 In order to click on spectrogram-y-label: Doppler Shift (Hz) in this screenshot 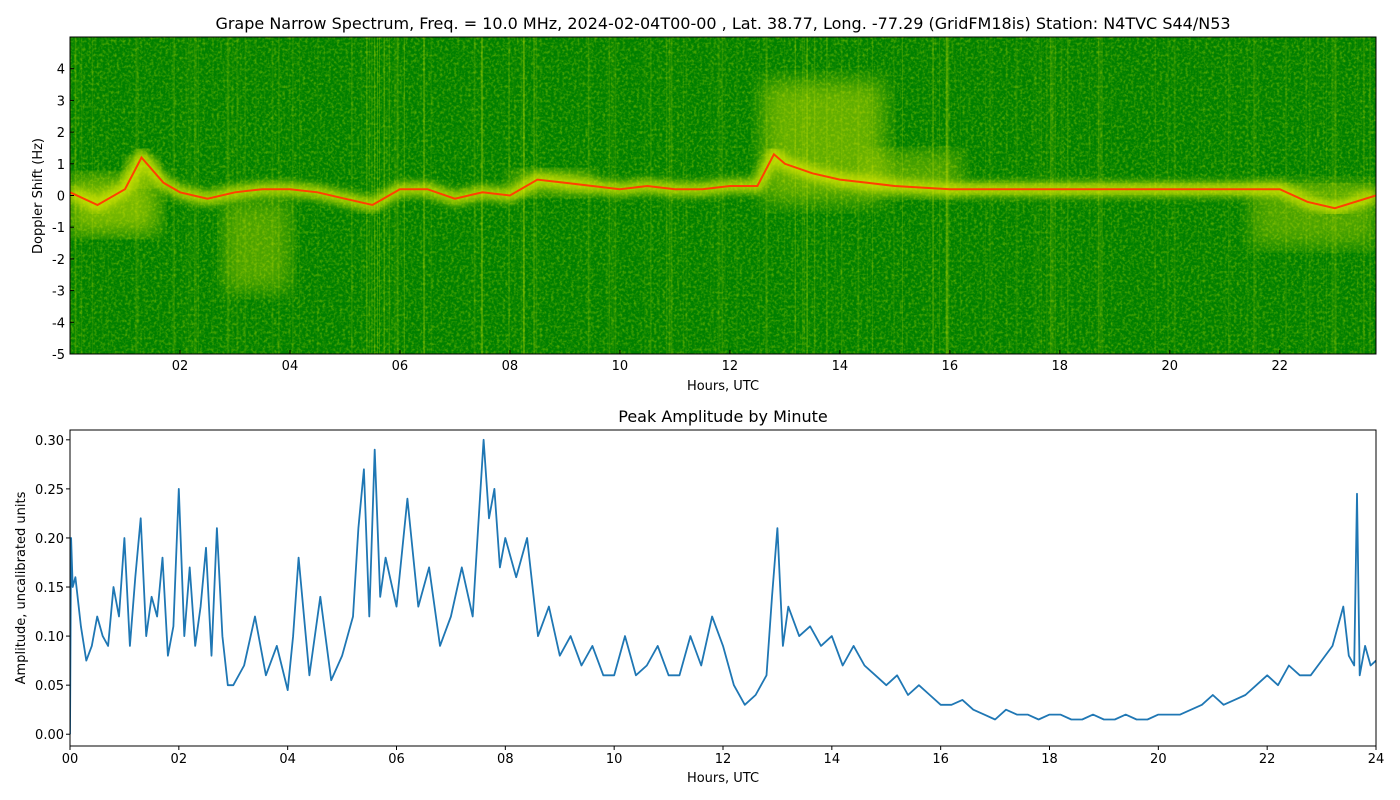, I will do `click(38, 196)`.